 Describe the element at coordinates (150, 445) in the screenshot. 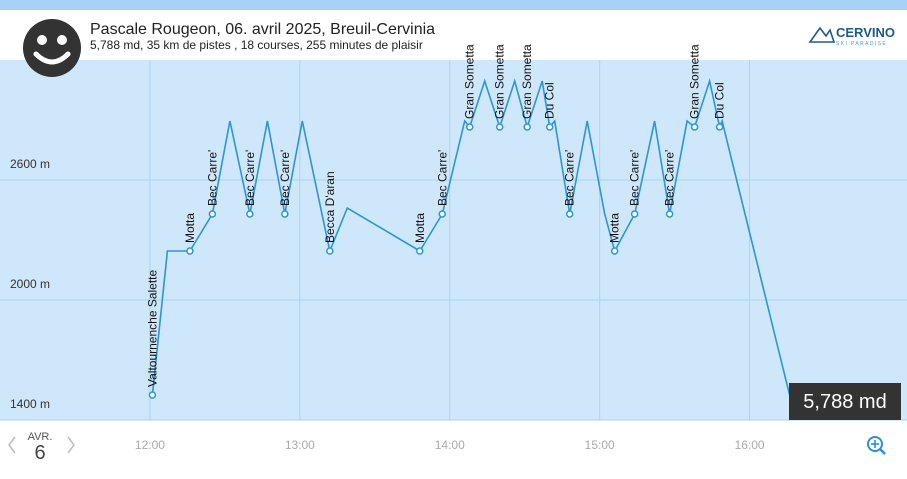

I see `x-tick-label: 12:00` at that location.